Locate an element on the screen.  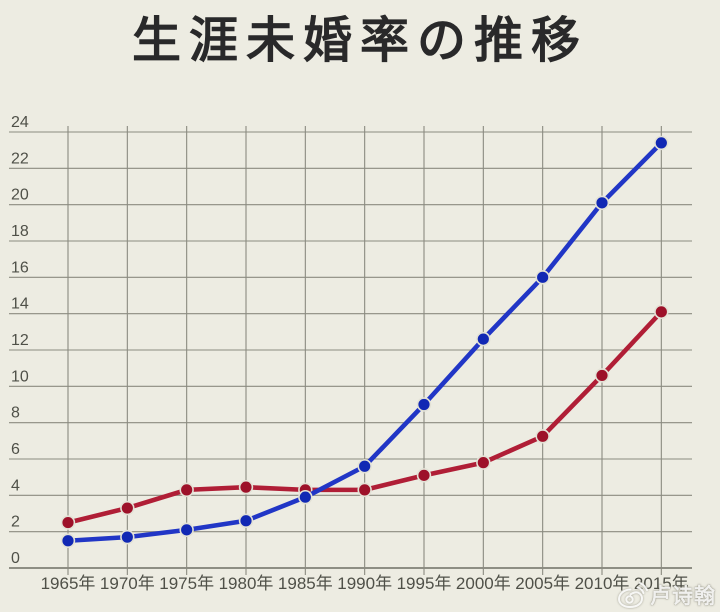
y-tick-label: 12 is located at coordinates (20, 340).